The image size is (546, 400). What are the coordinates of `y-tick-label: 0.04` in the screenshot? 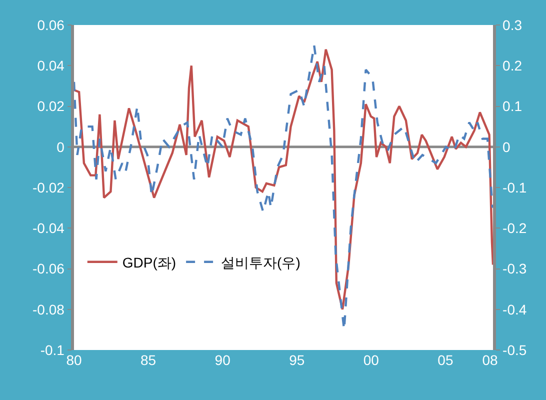 It's located at (51, 66).